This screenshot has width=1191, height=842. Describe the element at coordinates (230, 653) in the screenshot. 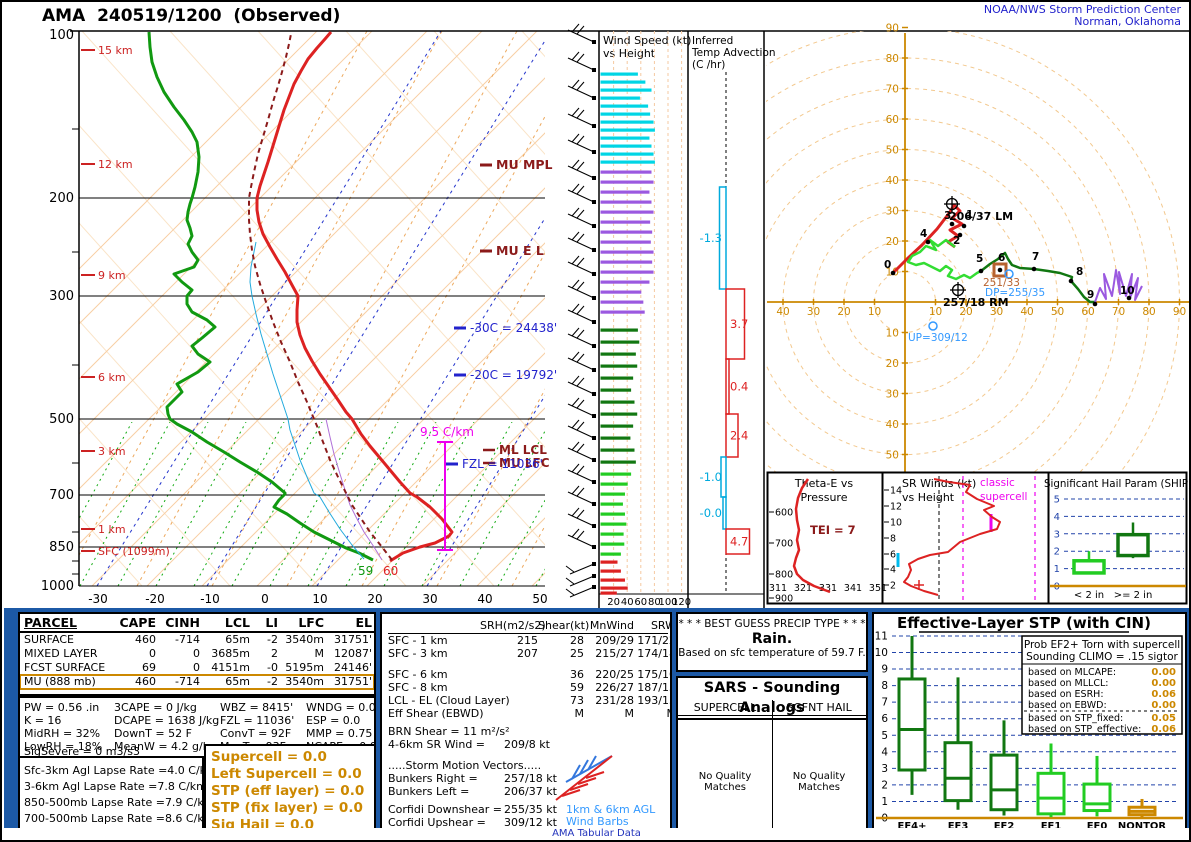

I see `parcel-cell: 3685m` at that location.